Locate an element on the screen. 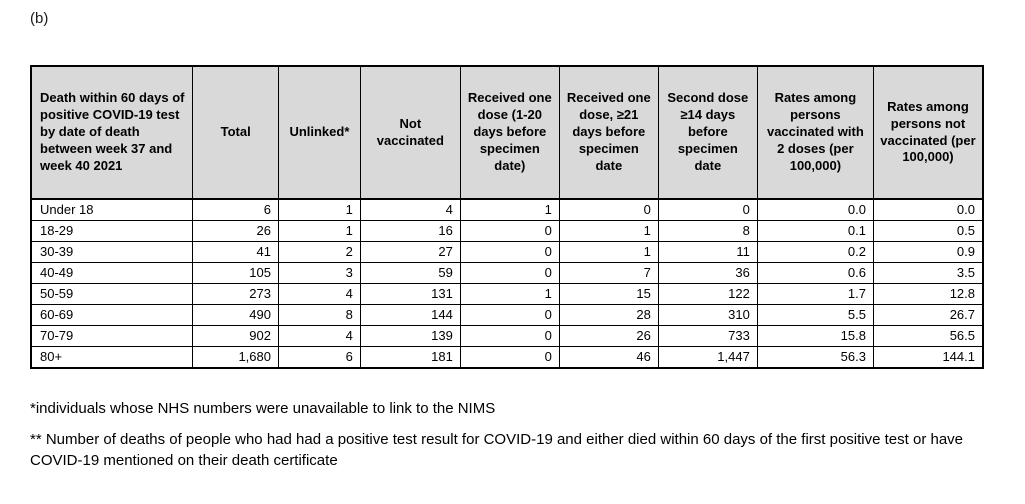 The image size is (1025, 504). value-cell: 1,680 is located at coordinates (235, 357).